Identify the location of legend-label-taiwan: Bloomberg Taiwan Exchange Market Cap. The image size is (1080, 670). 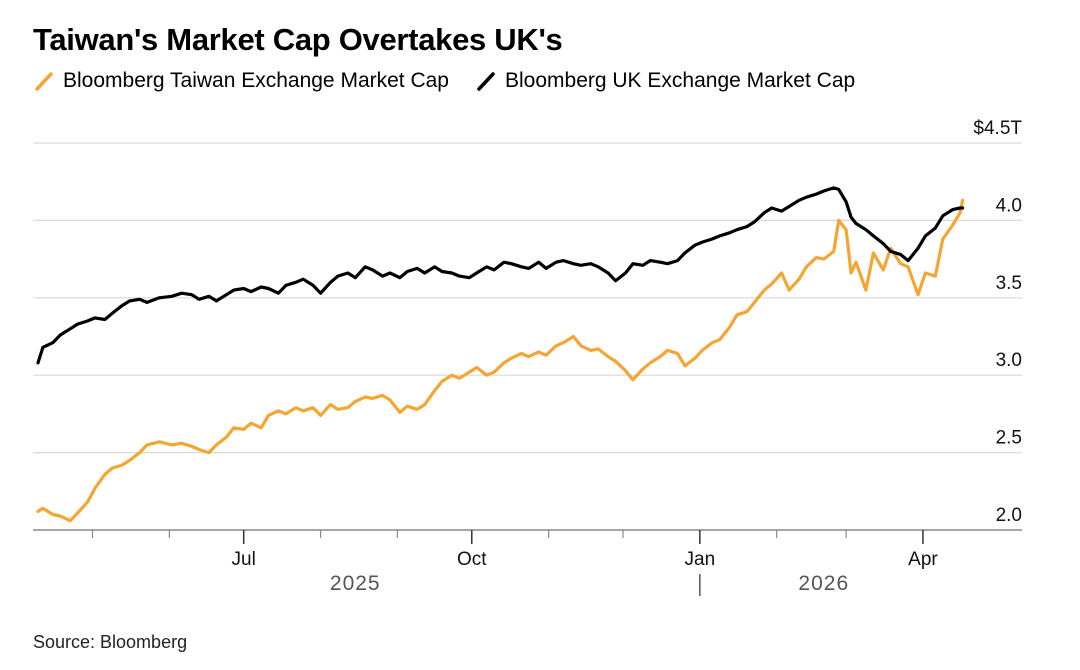
(256, 80).